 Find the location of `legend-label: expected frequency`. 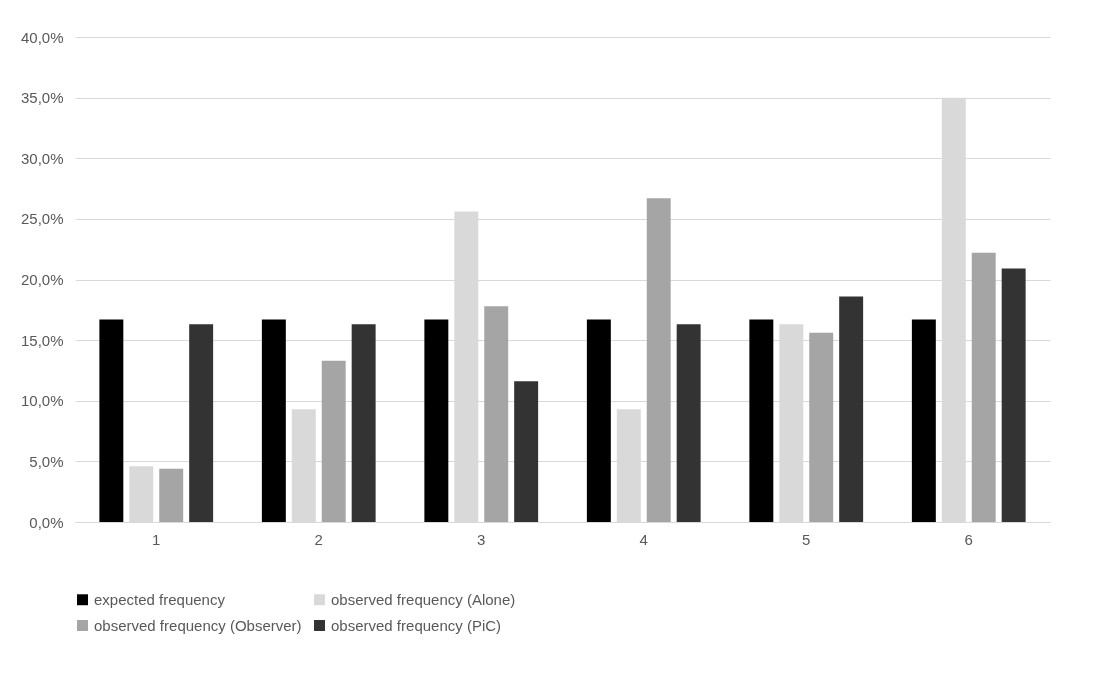

legend-label: expected frequency is located at coordinates (160, 599).